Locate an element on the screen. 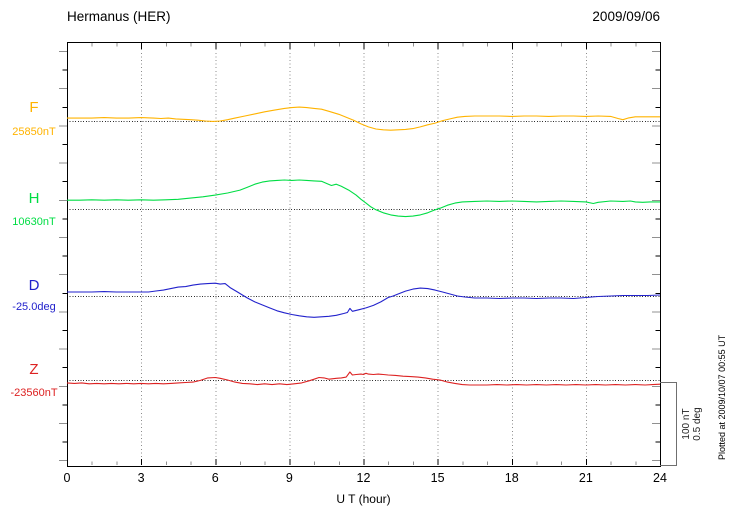 The width and height of the screenshot is (730, 520). x-tick-label: 18 is located at coordinates (511, 478).